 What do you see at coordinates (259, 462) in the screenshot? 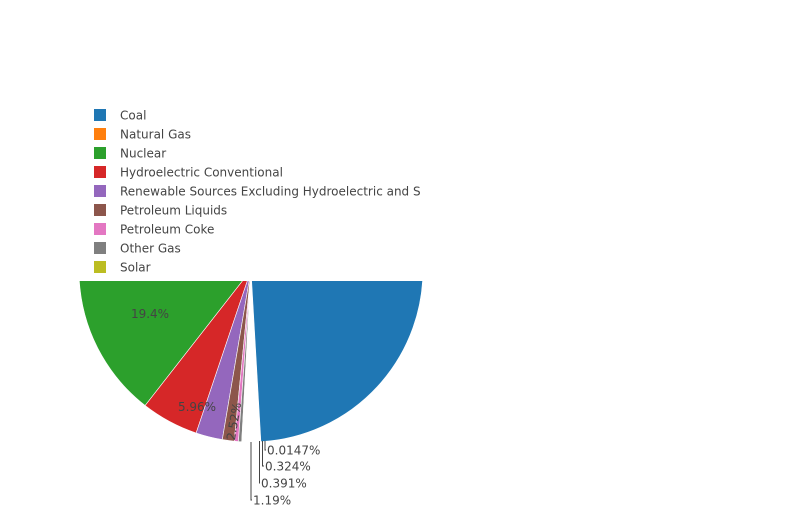
I see `leader-line-petroleum-coke` at bounding box center [259, 462].